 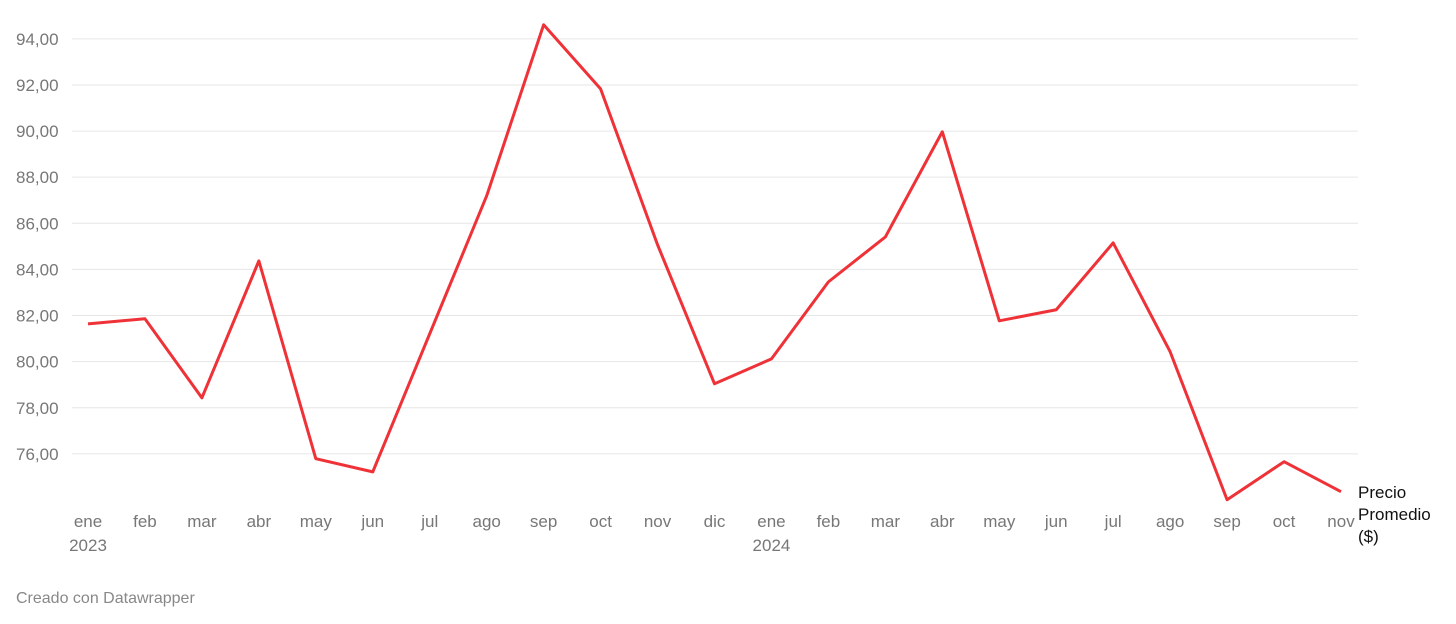 What do you see at coordinates (37, 454) in the screenshot?
I see `y-tick-label: 76,00` at bounding box center [37, 454].